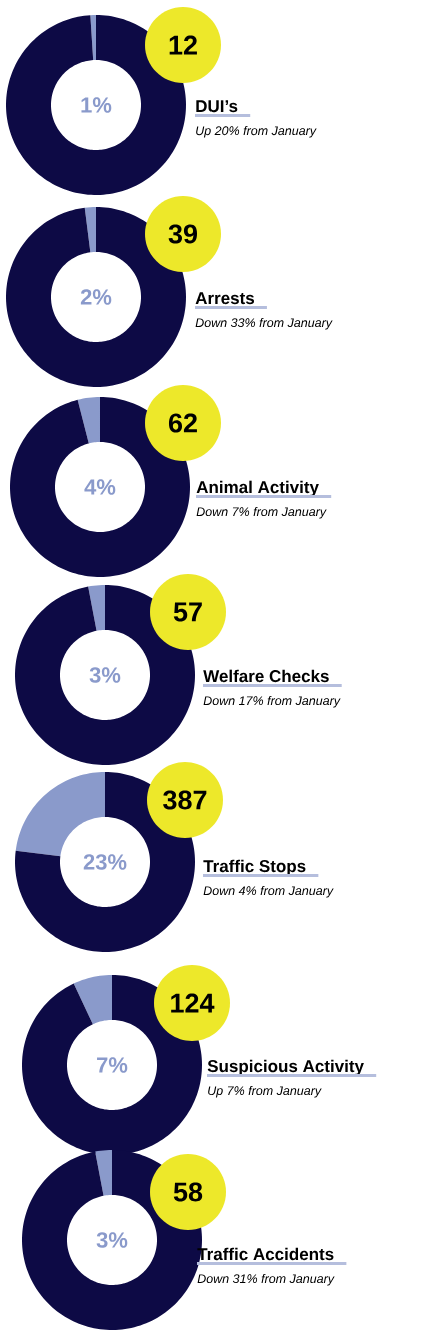 The height and width of the screenshot is (1341, 433). I want to click on text: Animal Activity, so click(257, 488).